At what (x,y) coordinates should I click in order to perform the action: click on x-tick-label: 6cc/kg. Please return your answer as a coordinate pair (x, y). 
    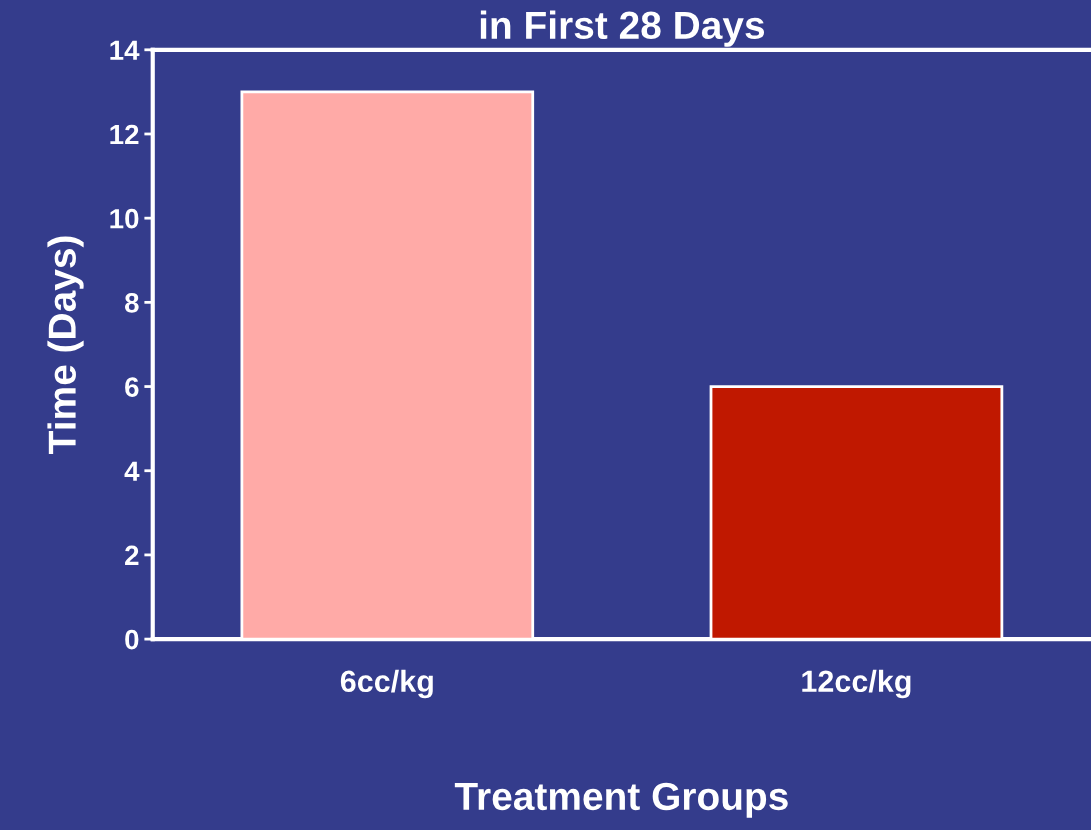
    Looking at the image, I should click on (386, 684).